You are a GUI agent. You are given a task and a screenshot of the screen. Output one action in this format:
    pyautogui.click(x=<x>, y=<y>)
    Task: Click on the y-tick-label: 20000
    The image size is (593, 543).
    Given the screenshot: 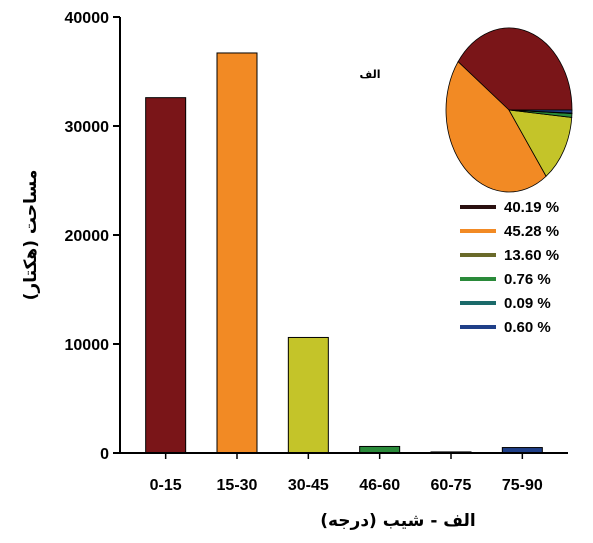 What is the action you would take?
    pyautogui.click(x=87, y=236)
    